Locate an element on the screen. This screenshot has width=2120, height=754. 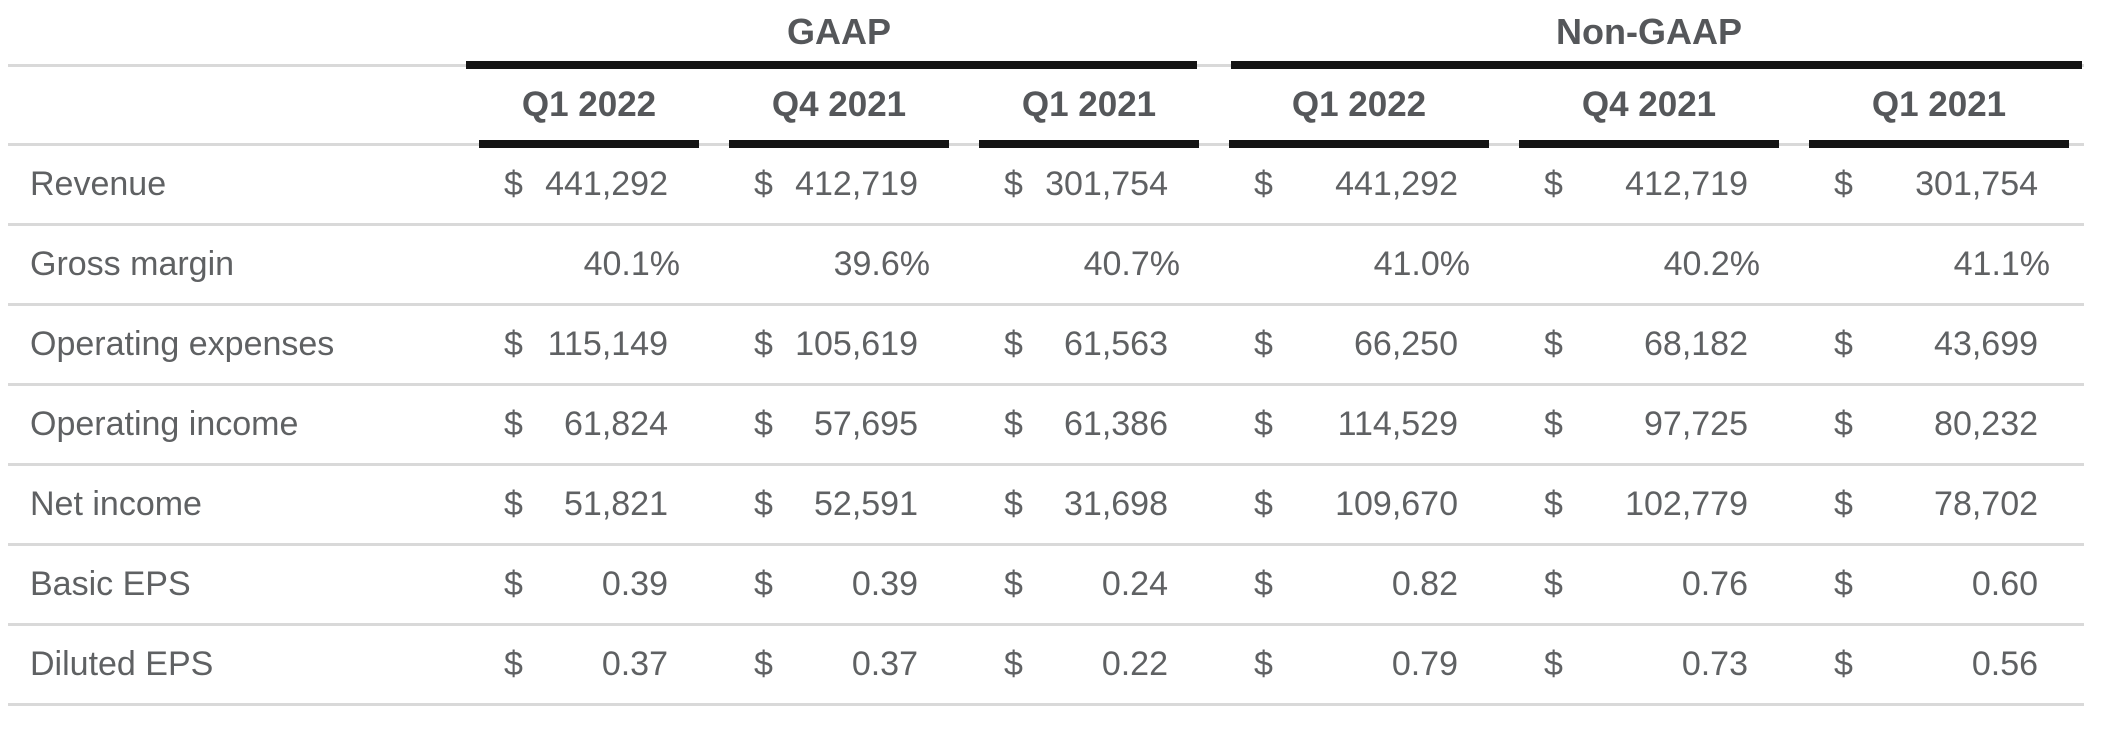
cell-value: $412,719 is located at coordinates (1649, 186).